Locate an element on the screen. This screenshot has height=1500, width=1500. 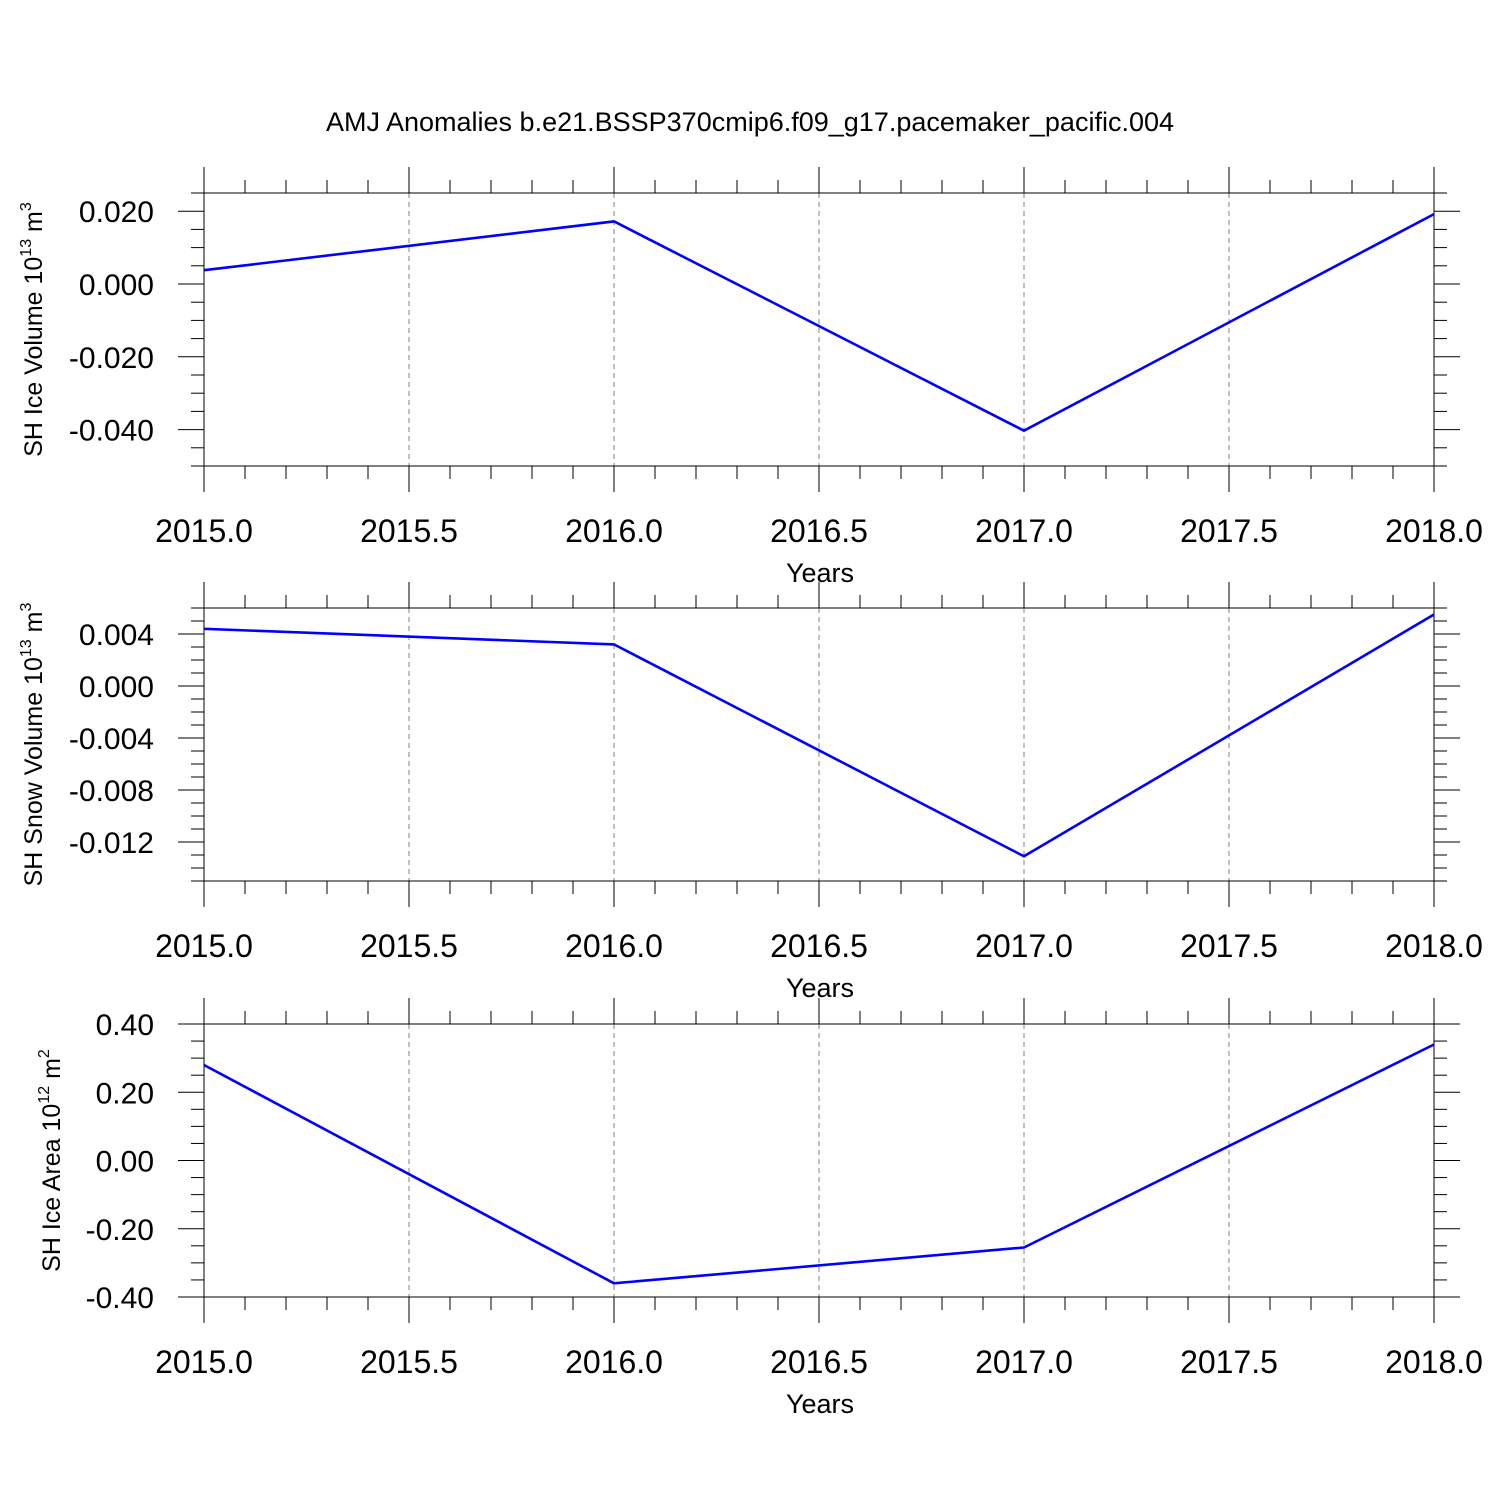
y-axis-label: SH Snow Volume 1013 m3 is located at coordinates (33, 745).